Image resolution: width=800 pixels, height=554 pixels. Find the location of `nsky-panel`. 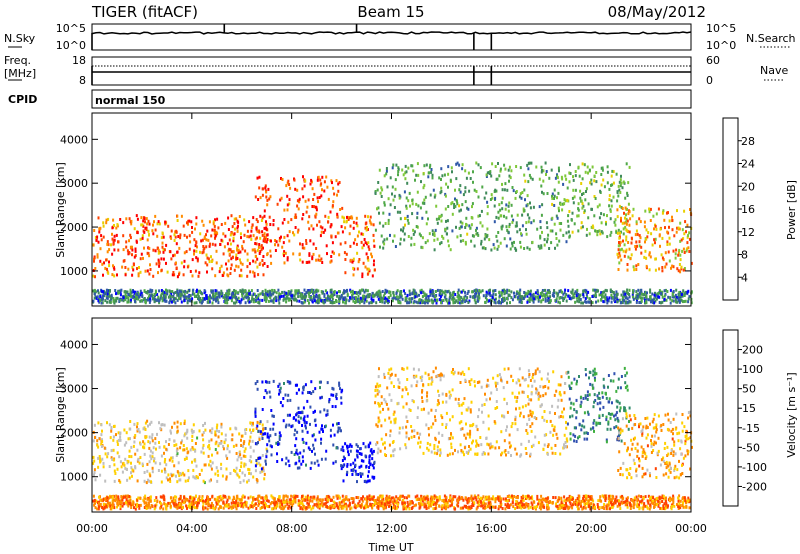

nsky-panel is located at coordinates (391, 37).